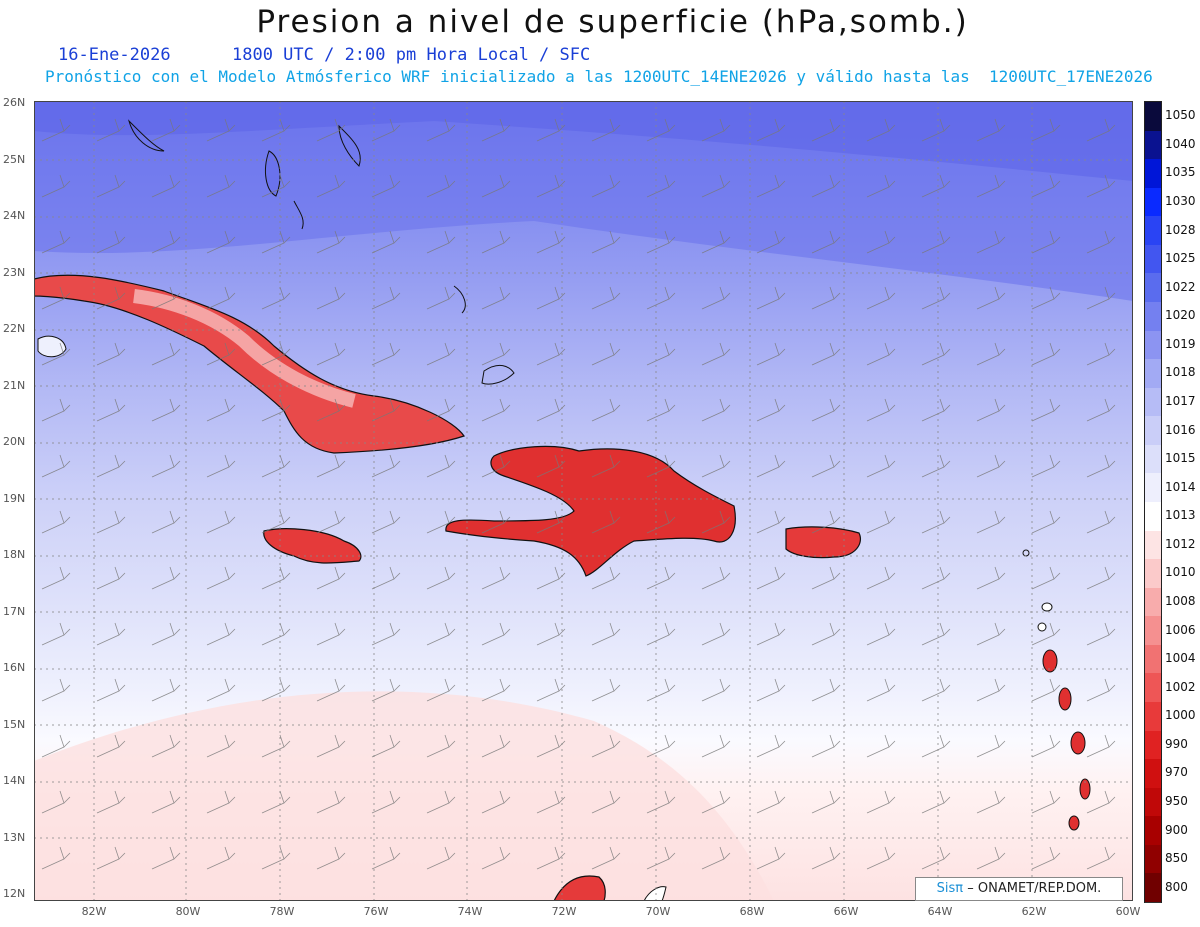 Image resolution: width=1200 pixels, height=927 pixels. What do you see at coordinates (950, 888) in the screenshot?
I see `sispi-logo: Sisπ` at bounding box center [950, 888].